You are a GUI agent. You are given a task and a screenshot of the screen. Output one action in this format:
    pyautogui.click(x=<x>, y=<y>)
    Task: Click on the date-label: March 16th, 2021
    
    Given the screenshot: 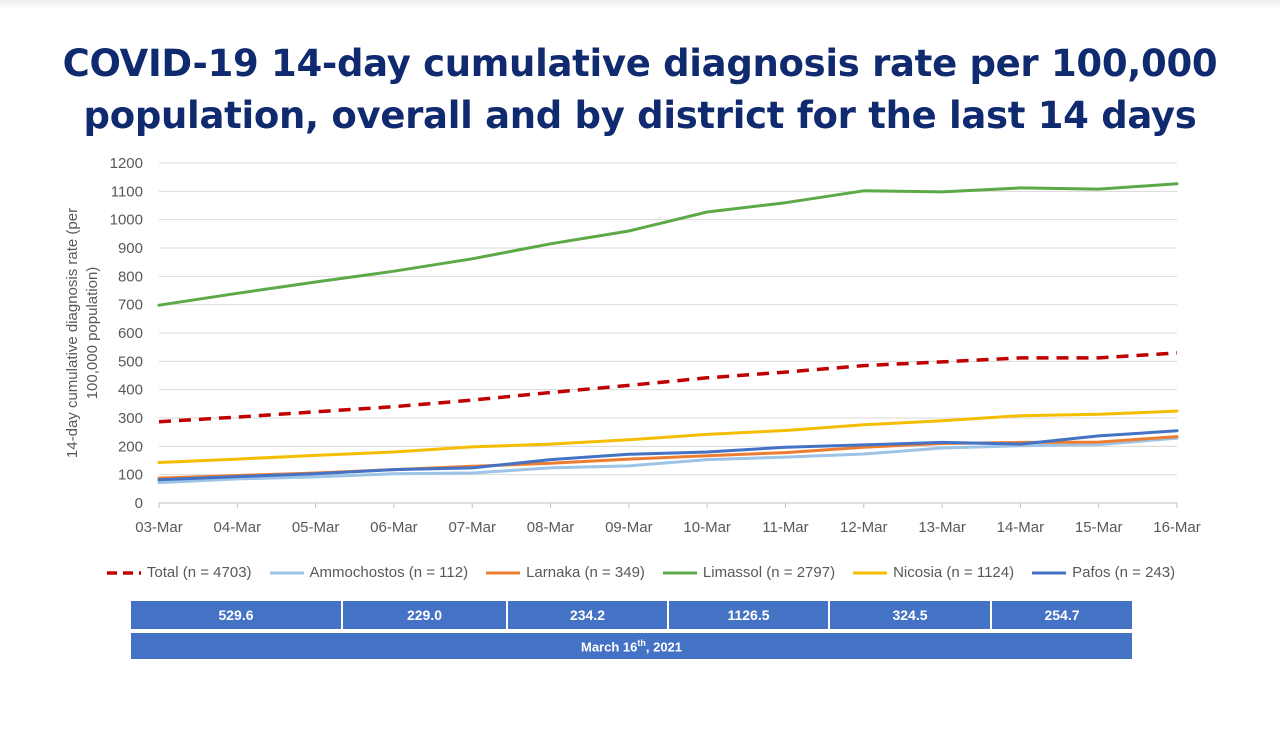 What is the action you would take?
    pyautogui.click(x=631, y=646)
    